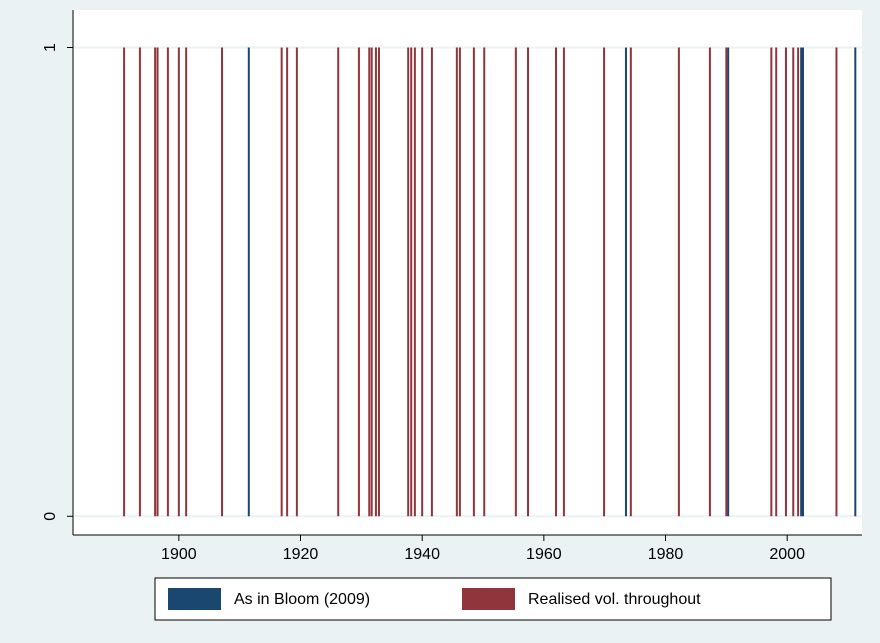 The width and height of the screenshot is (880, 643). What do you see at coordinates (302, 599) in the screenshot?
I see `legend-label: As in Bloom (2009)` at bounding box center [302, 599].